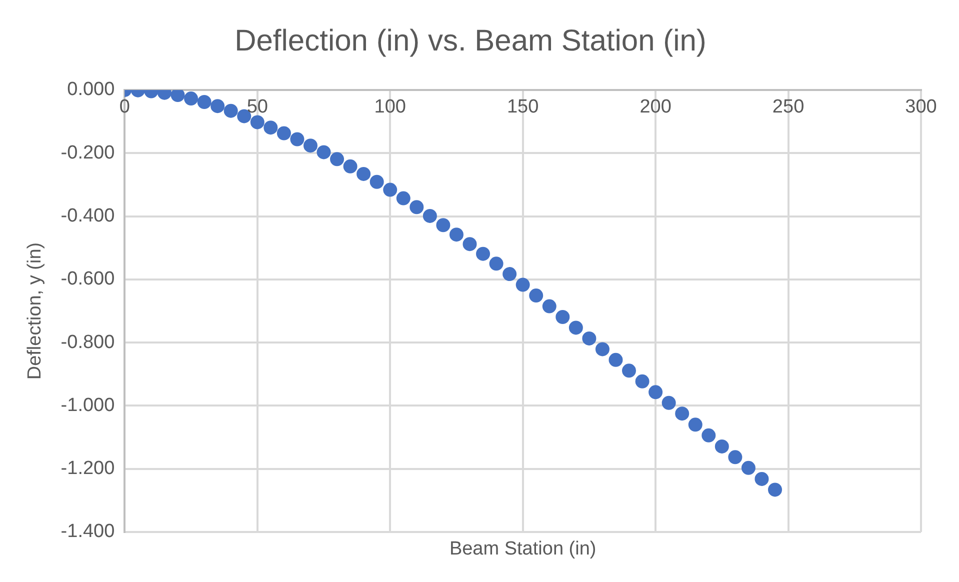  What do you see at coordinates (788, 107) in the screenshot?
I see `x-tick-label: 250` at bounding box center [788, 107].